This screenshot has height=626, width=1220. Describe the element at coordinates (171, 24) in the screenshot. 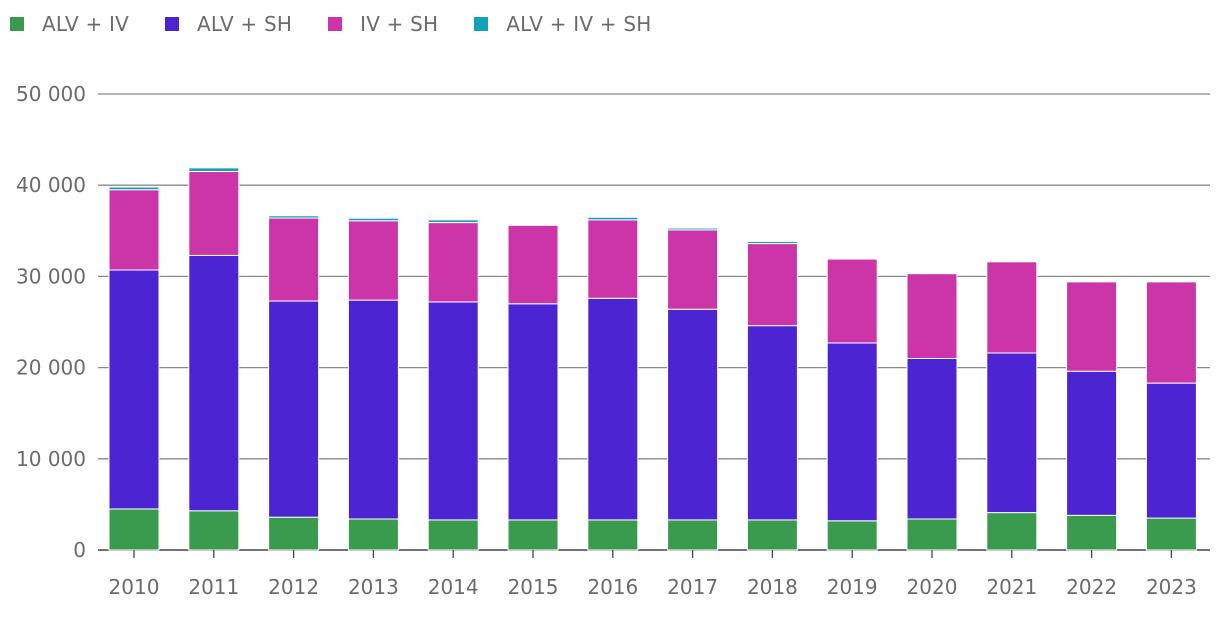

I see `legend-swatch-alv-sh` at that location.